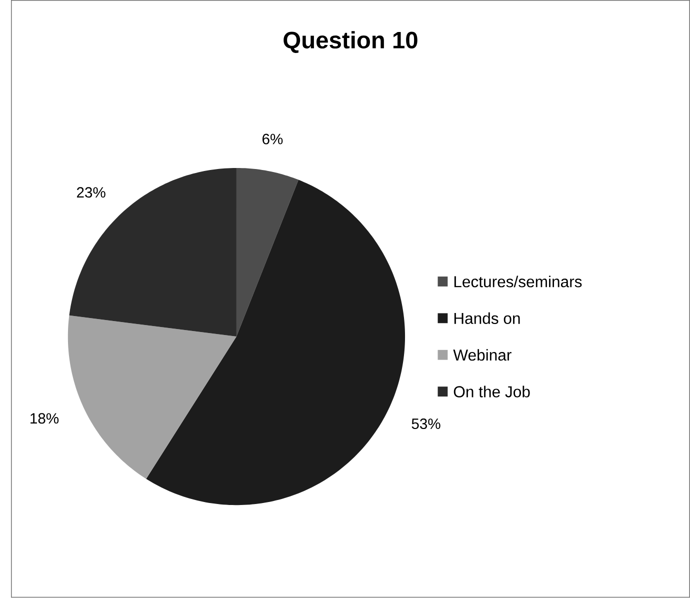 The image size is (690, 598). Describe the element at coordinates (518, 282) in the screenshot. I see `legend-label: Lectures/seminars` at that location.